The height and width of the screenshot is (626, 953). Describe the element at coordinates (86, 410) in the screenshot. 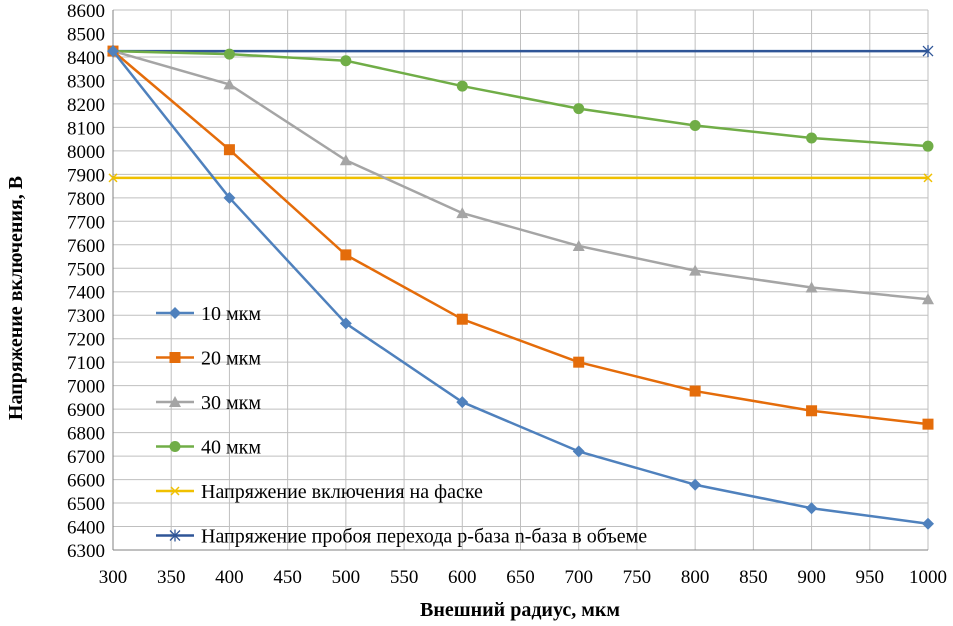

I see `y-tick-label: 6900` at that location.